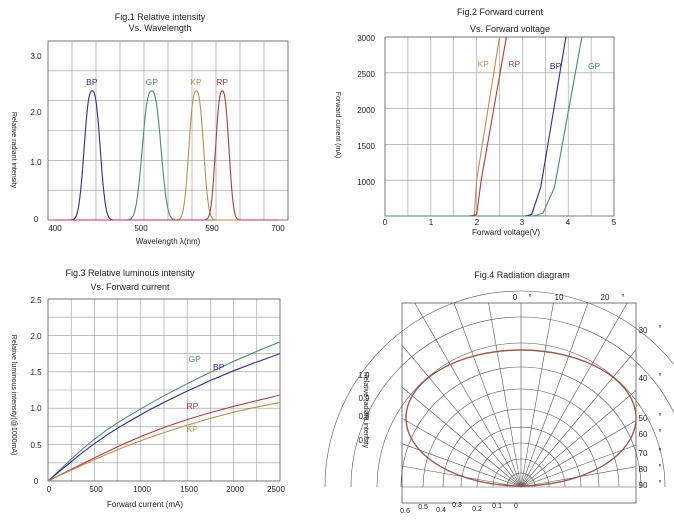 This screenshot has width=674, height=523. What do you see at coordinates (529, 297) in the screenshot?
I see `fig4-top-label-1: °` at bounding box center [529, 297].